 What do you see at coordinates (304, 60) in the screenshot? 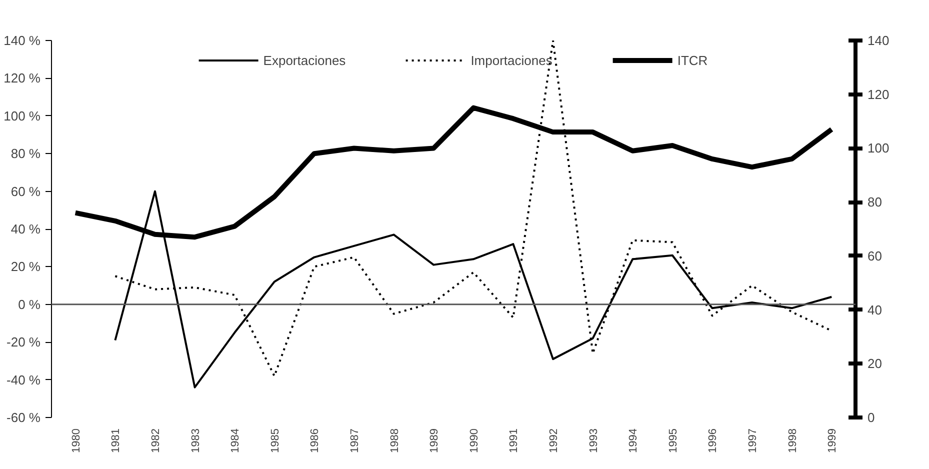
I see `legend-label: Exportaciones` at bounding box center [304, 60].